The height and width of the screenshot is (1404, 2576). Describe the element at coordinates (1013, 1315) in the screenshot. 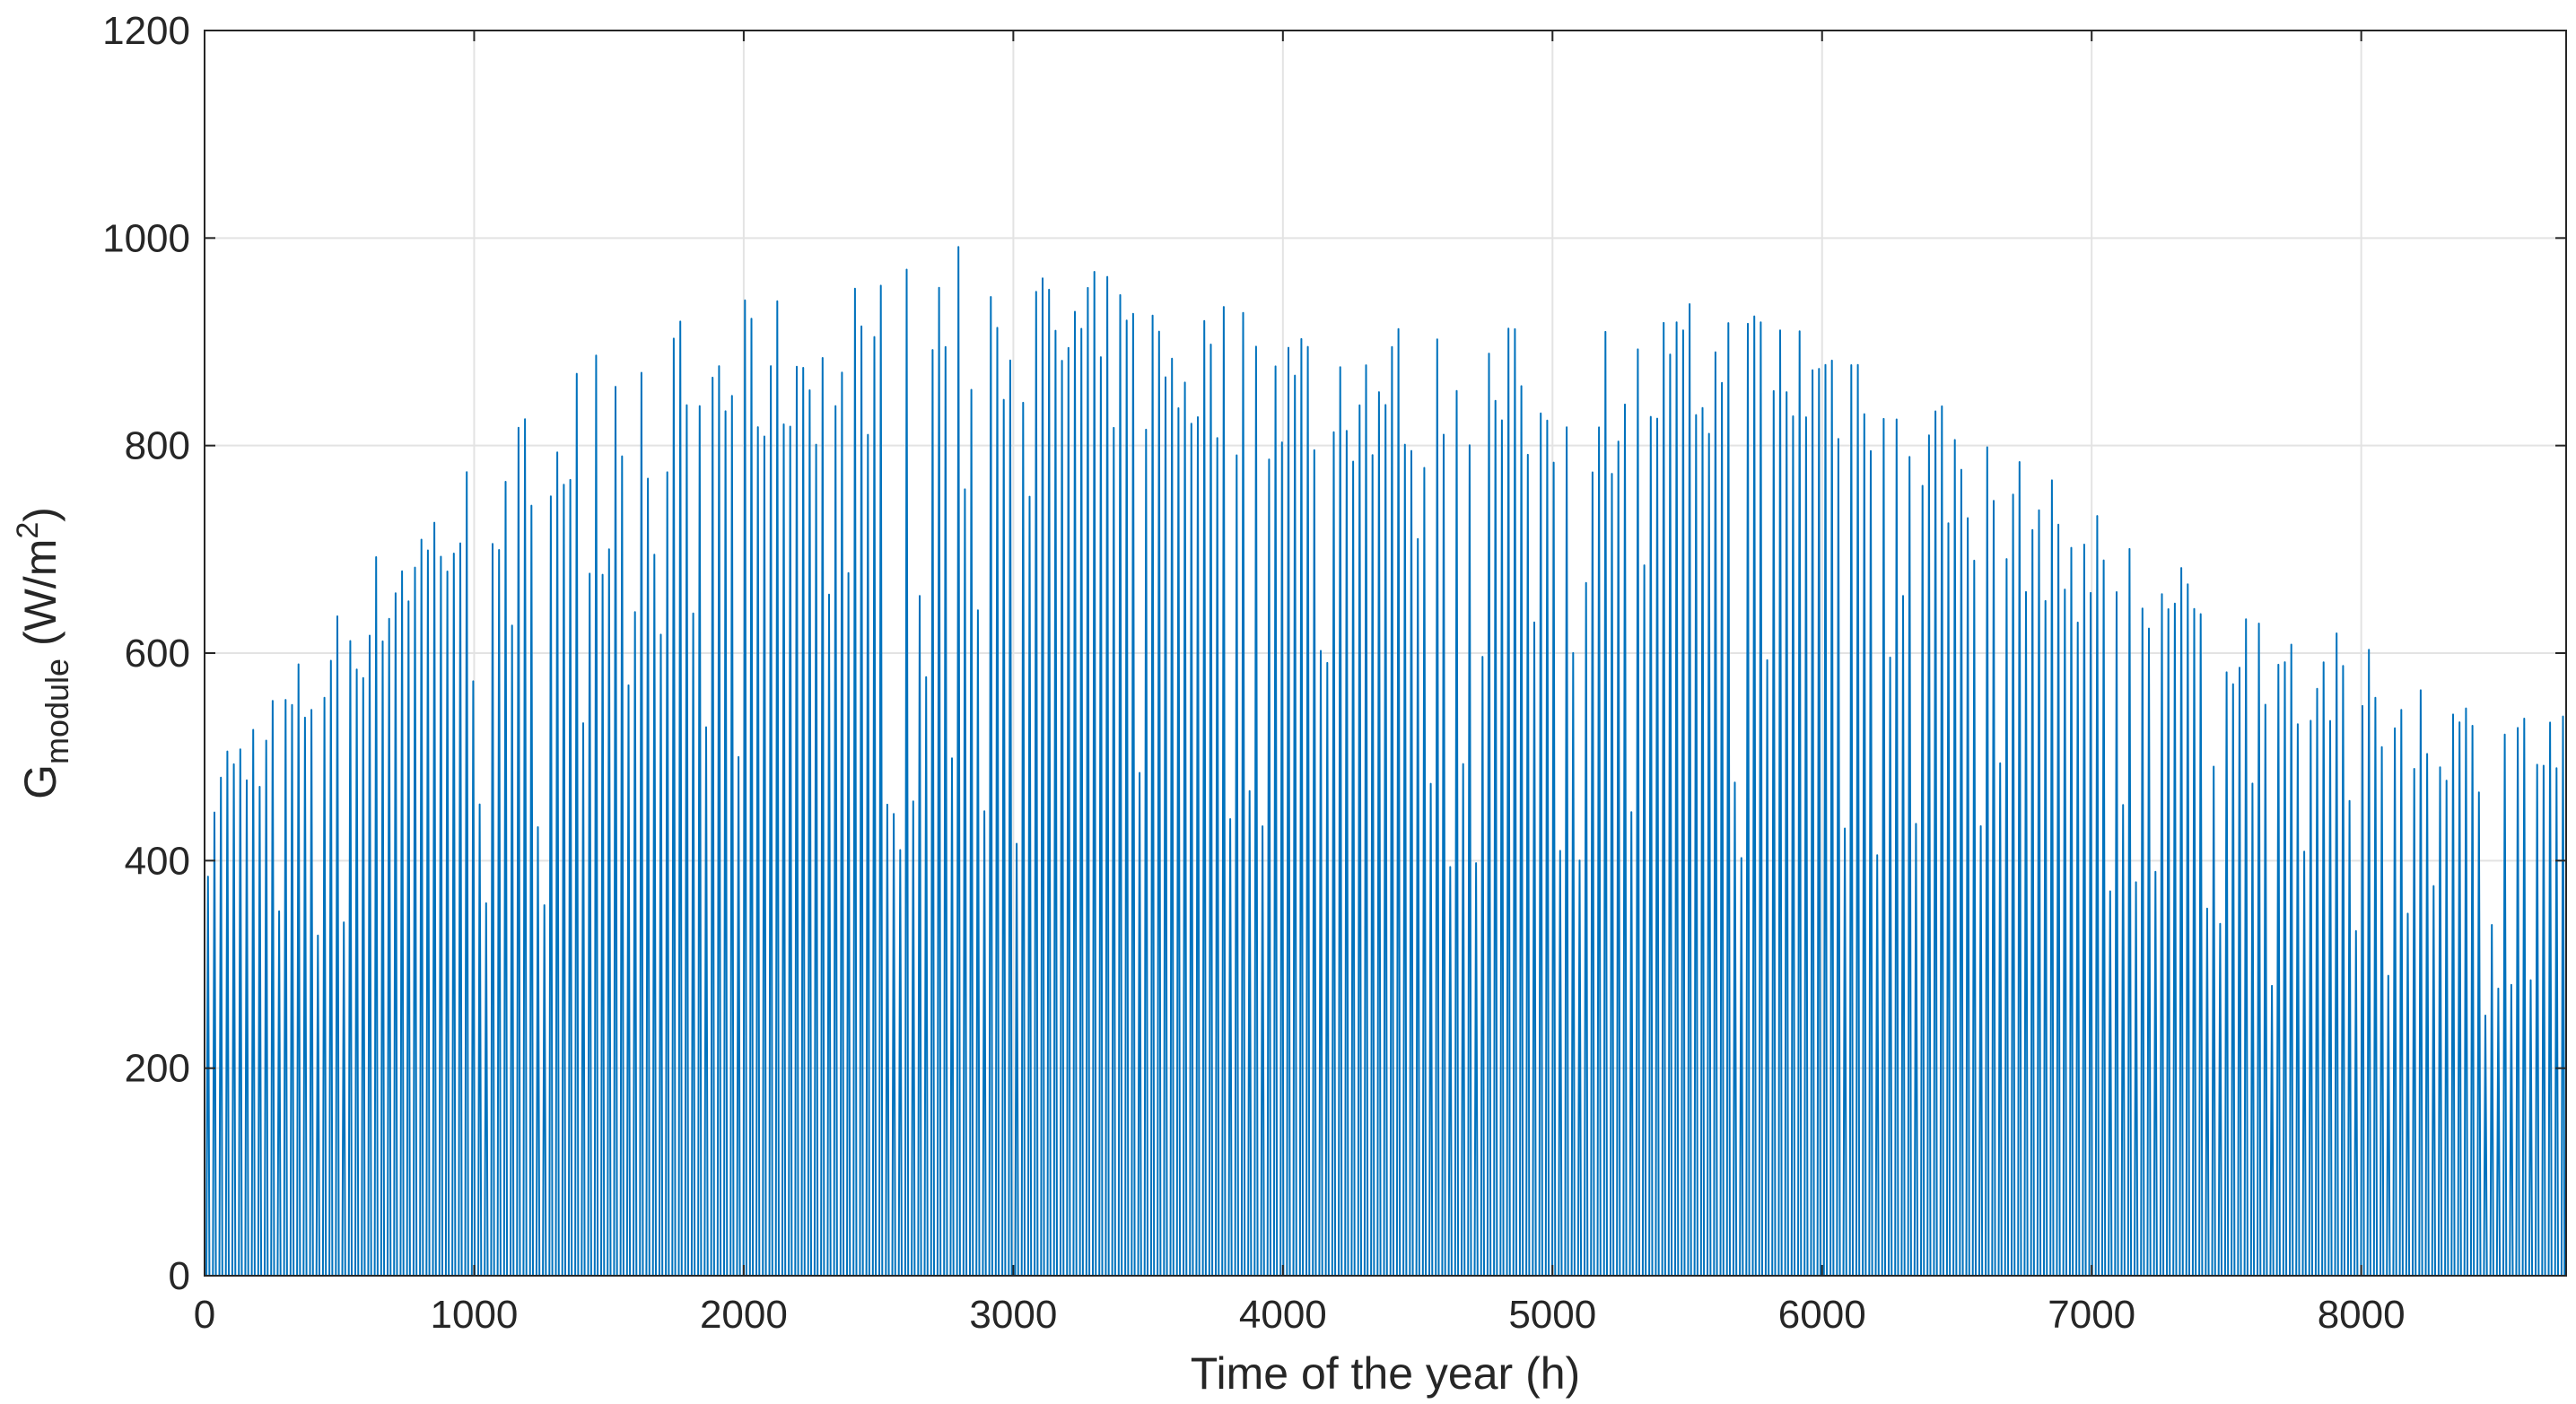

I see `x-tick-label: 3000` at that location.